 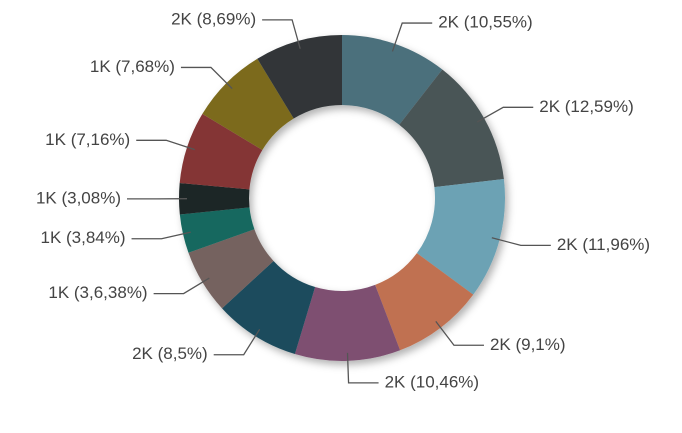 What do you see at coordinates (78, 197) in the screenshot?
I see `data-label: 1K (3,08%)` at bounding box center [78, 197].